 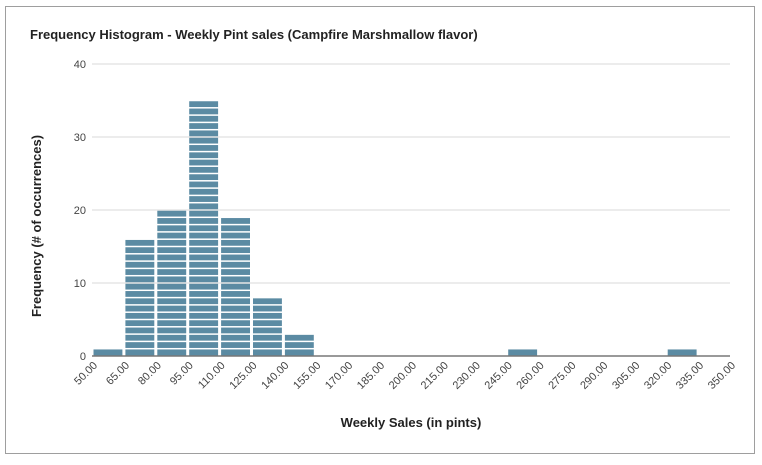 I want to click on x-tick-label: 275.00, so click(x=562, y=376).